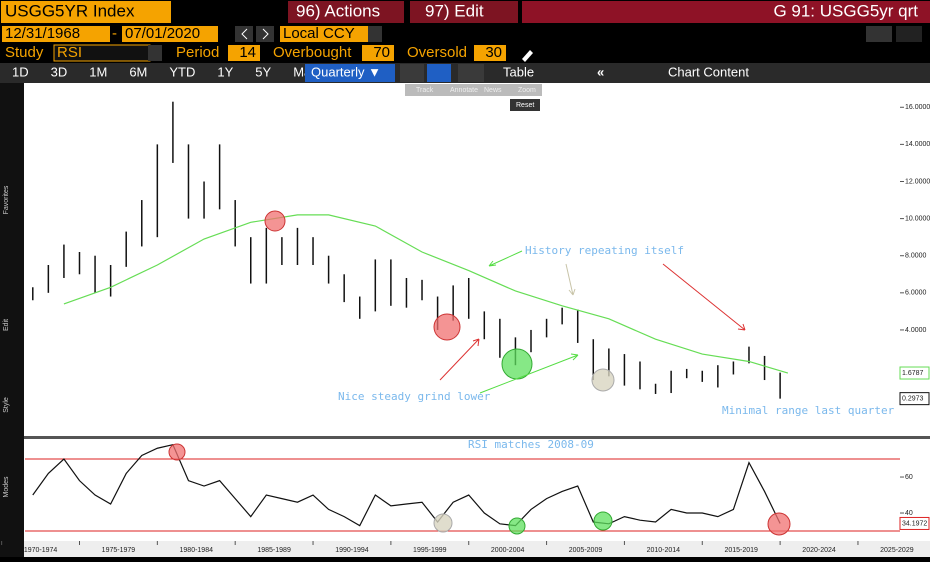 The width and height of the screenshot is (930, 562). Describe the element at coordinates (493, 90) in the screenshot. I see `tool-button: News` at that location.